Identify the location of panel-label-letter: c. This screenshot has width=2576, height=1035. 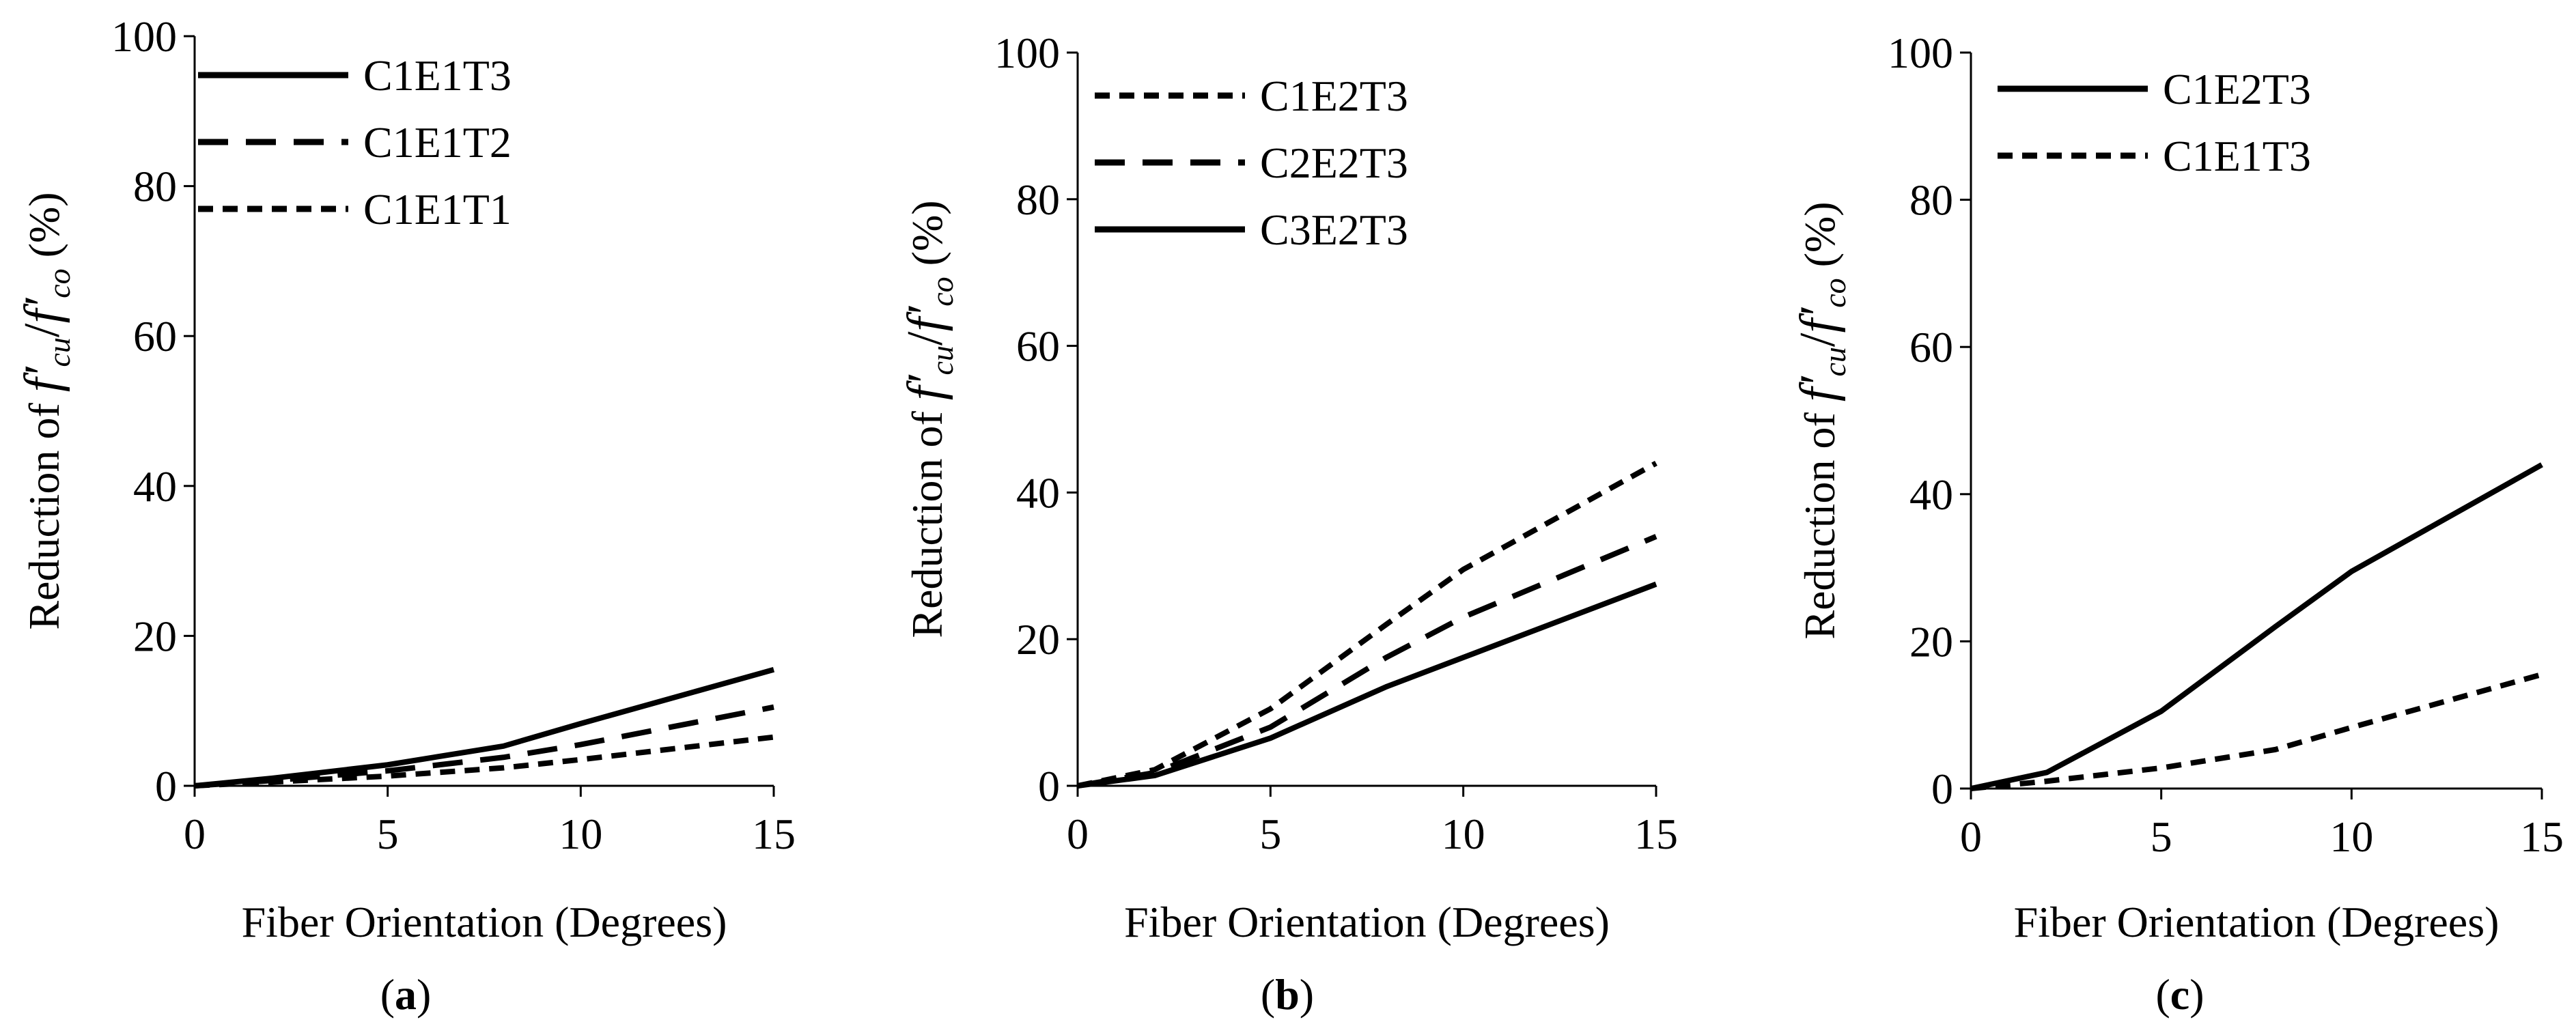
(2179, 994).